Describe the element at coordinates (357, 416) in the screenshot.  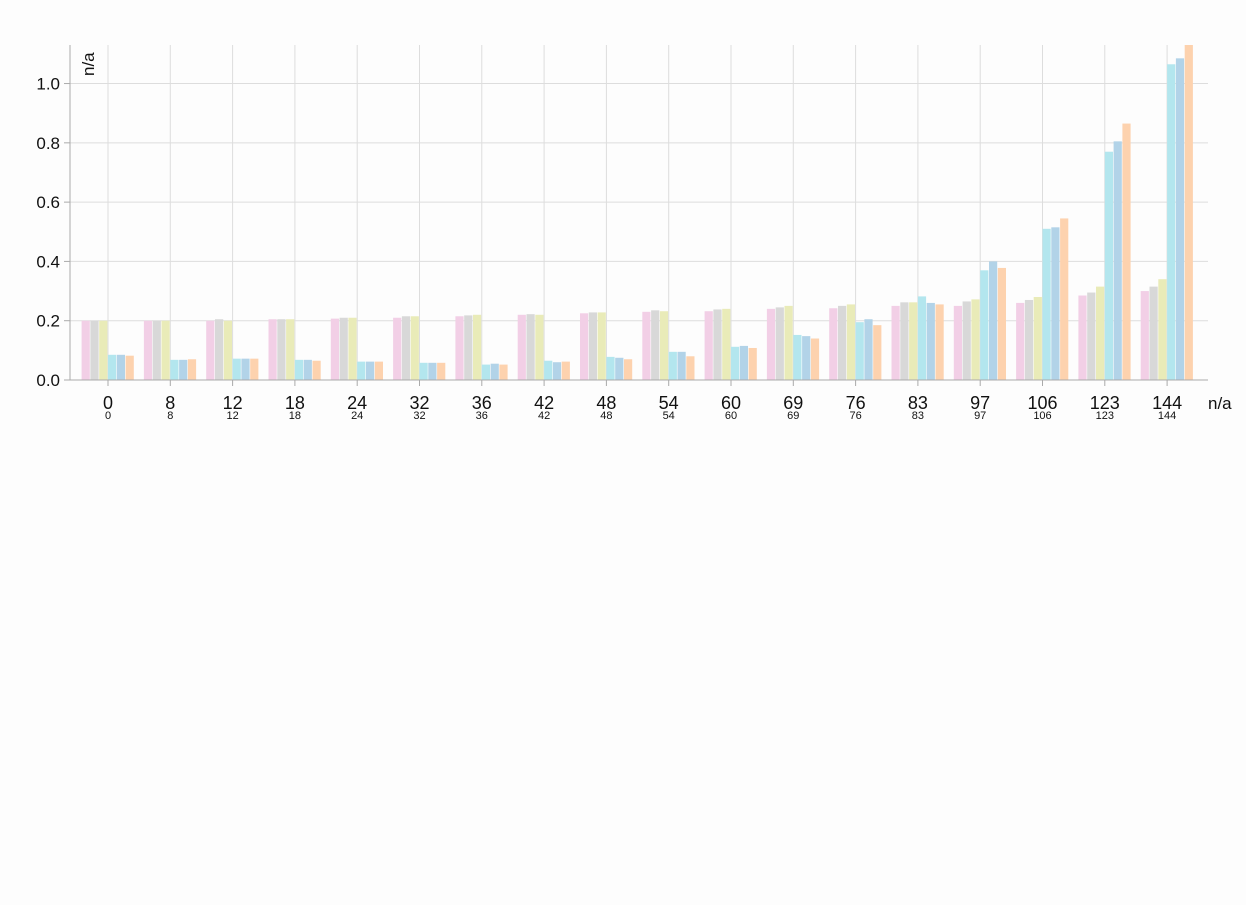
I see `x-tick-sublabel: 24` at that location.